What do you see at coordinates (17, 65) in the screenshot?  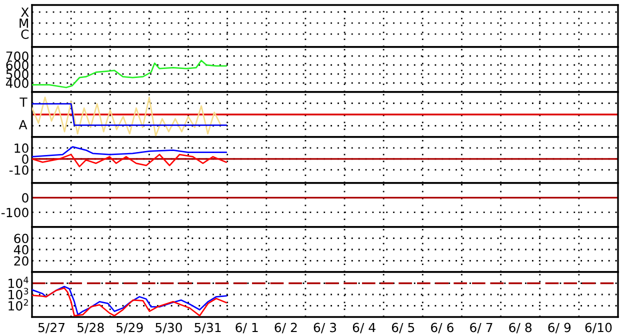 I see `y-tick-label: 600` at bounding box center [17, 65].